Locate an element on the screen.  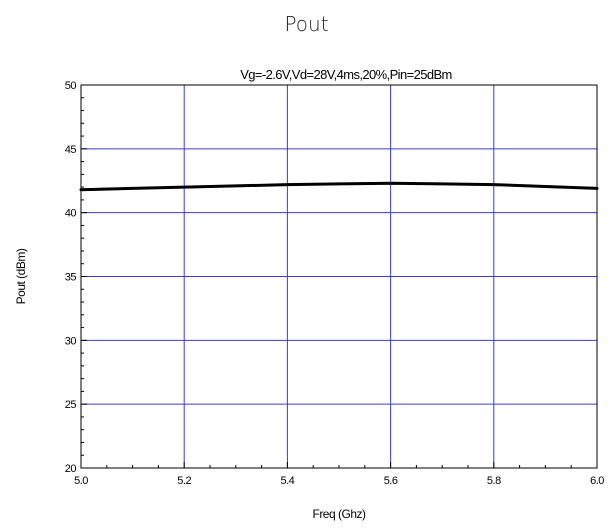
x-tick-label: 5.0 is located at coordinates (81, 481).